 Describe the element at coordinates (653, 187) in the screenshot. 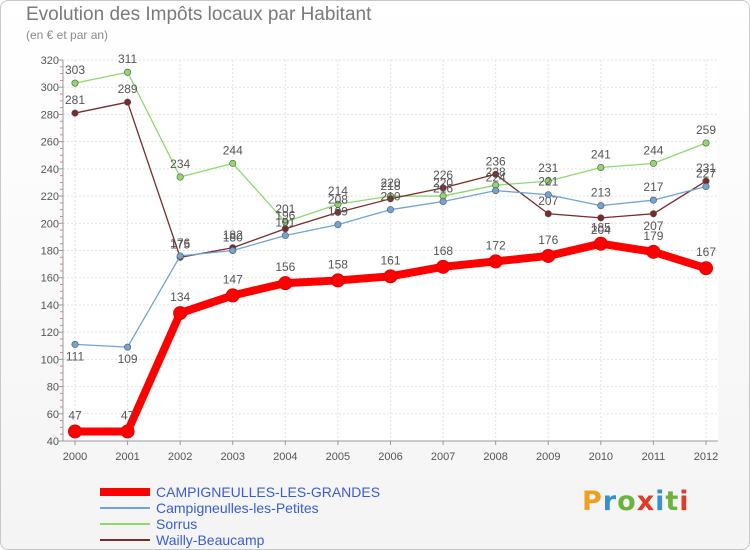

I see `data-label: 217` at that location.